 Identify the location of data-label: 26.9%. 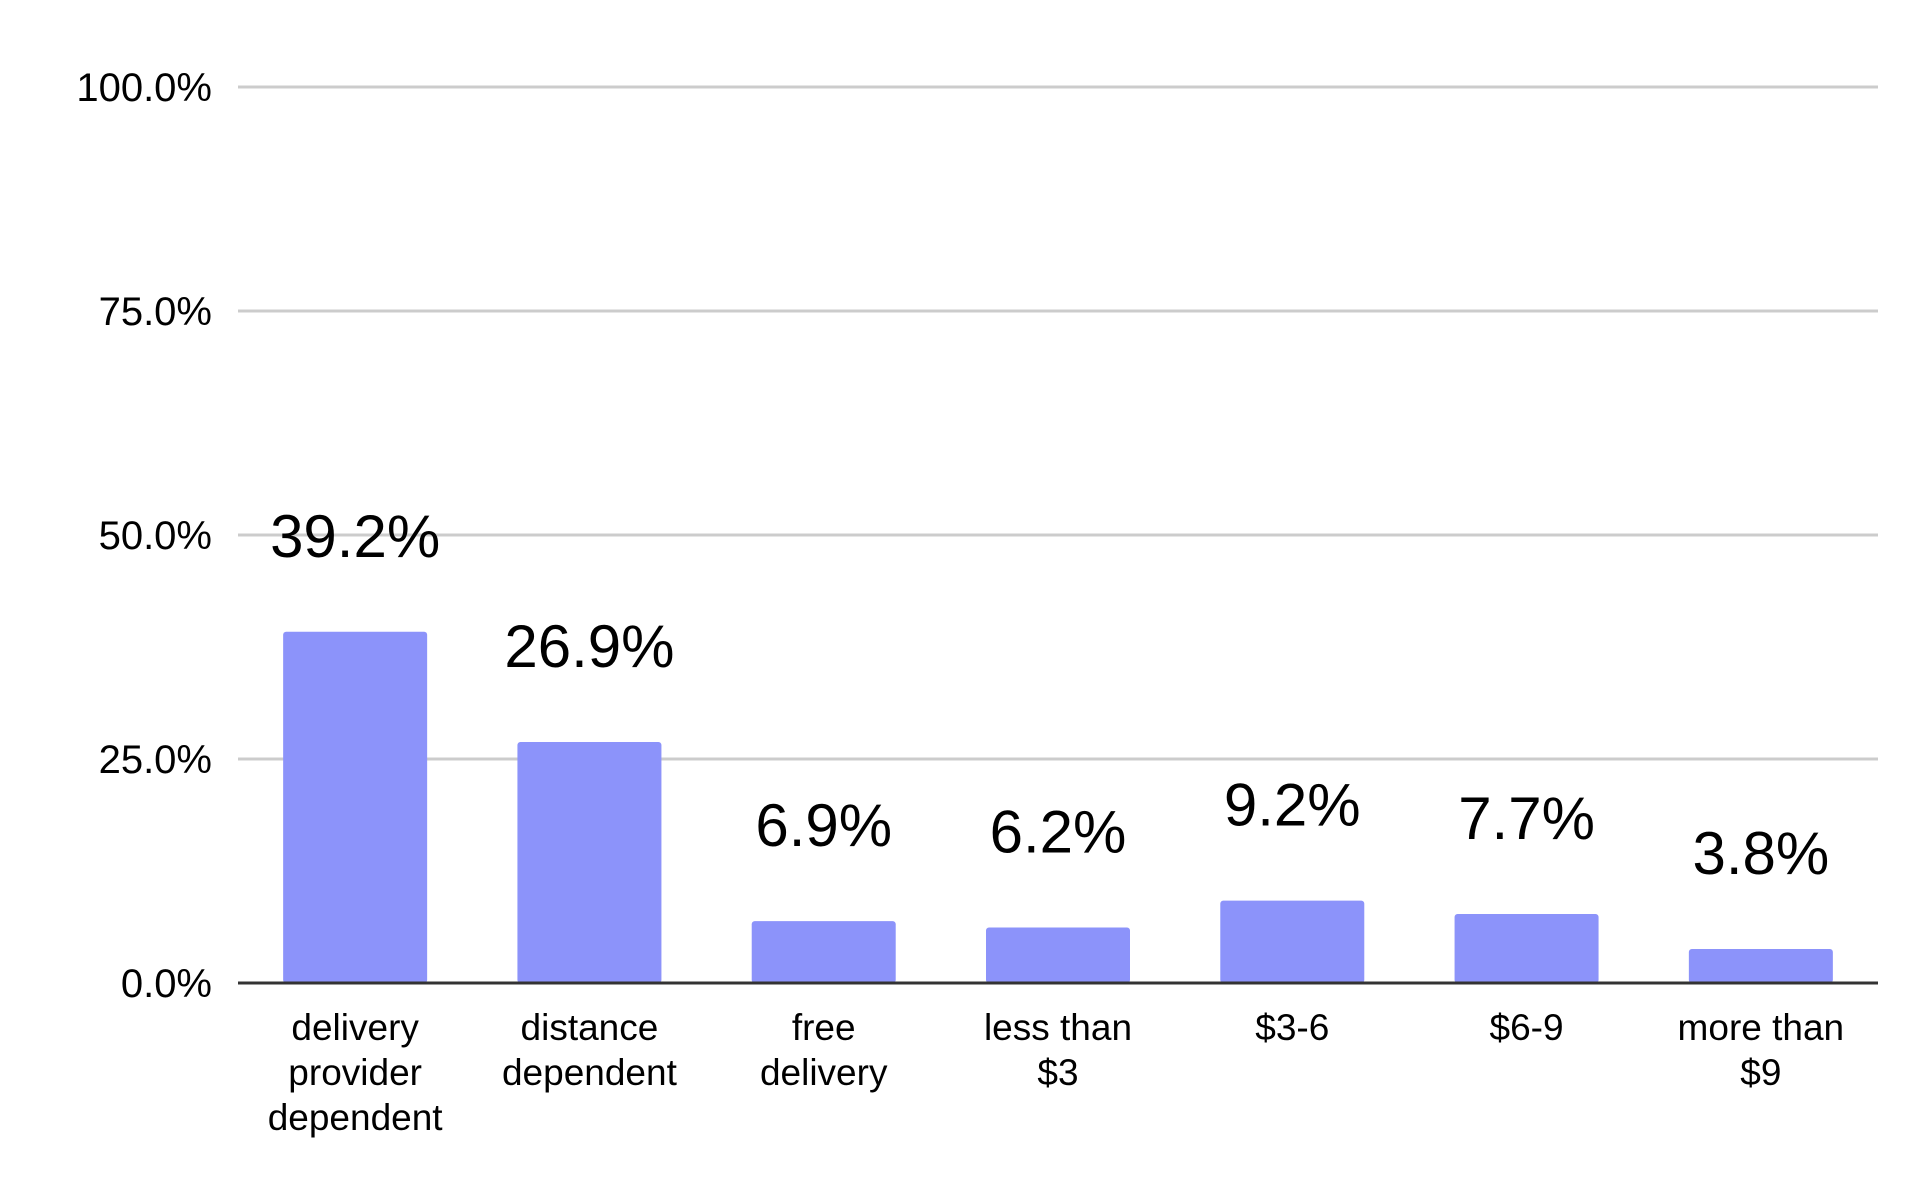
(589, 646).